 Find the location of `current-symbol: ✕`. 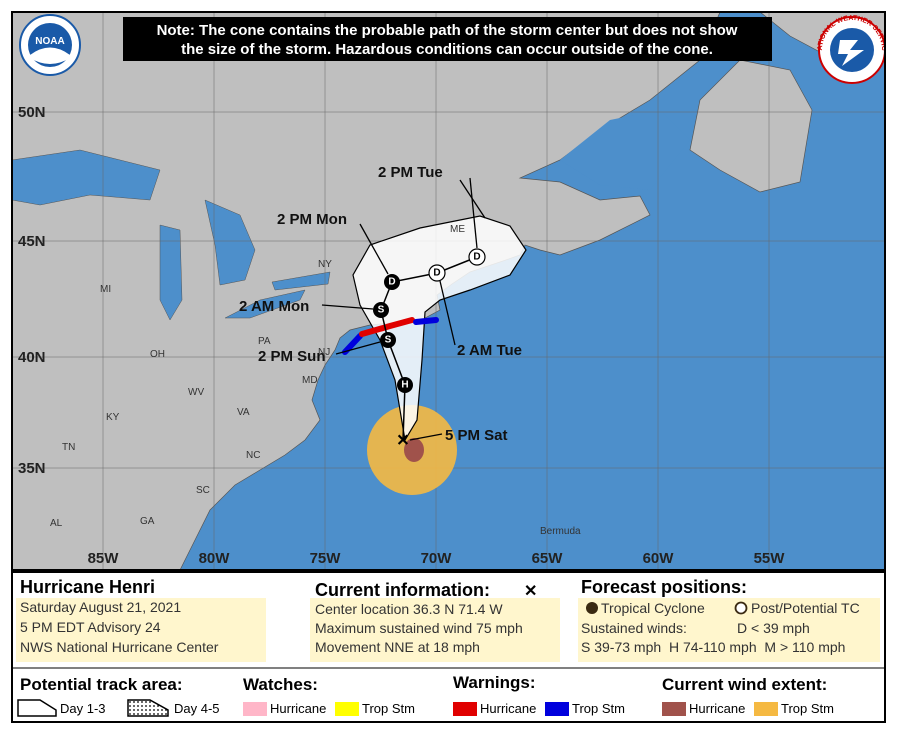

current-symbol: ✕ is located at coordinates (530, 591).